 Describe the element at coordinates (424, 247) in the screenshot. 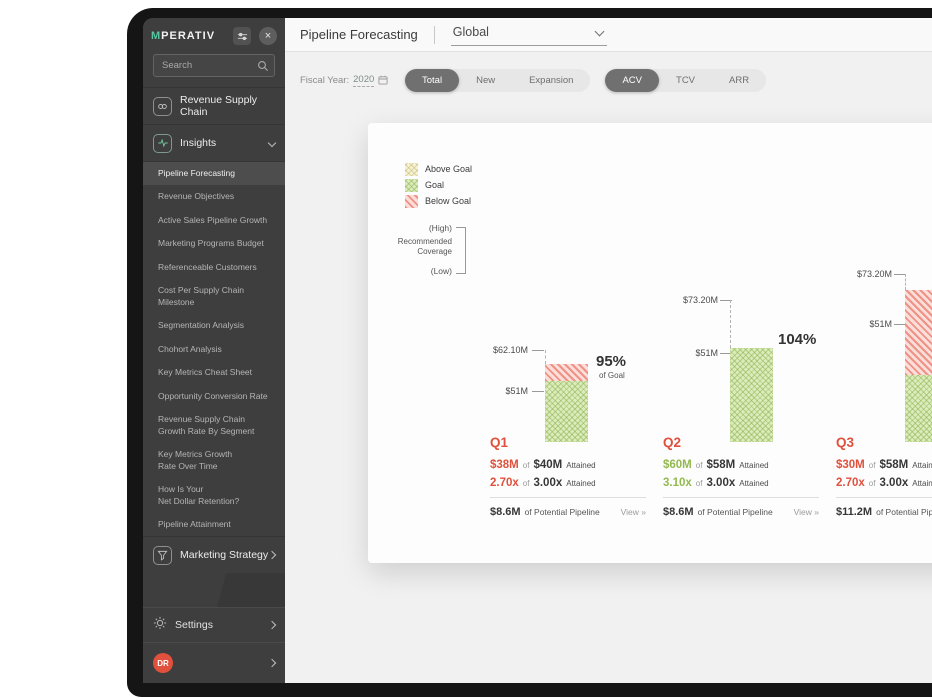

I see `axis-recommended-coverage-label: Recommended Coverage` at that location.